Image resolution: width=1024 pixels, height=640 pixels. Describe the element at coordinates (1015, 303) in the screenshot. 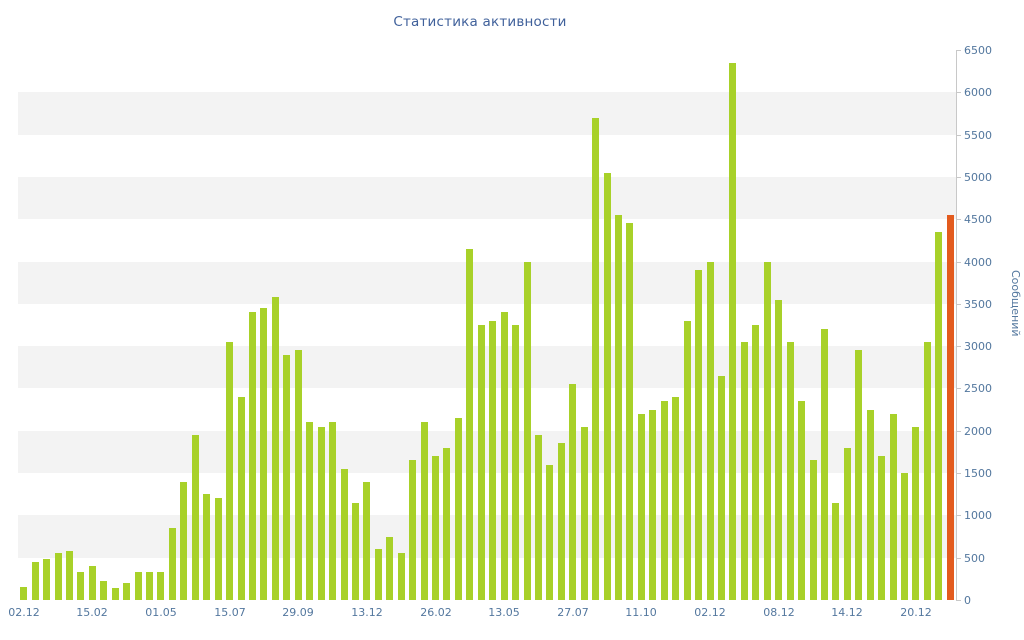

I see `y-axis-title: Сообщений` at that location.